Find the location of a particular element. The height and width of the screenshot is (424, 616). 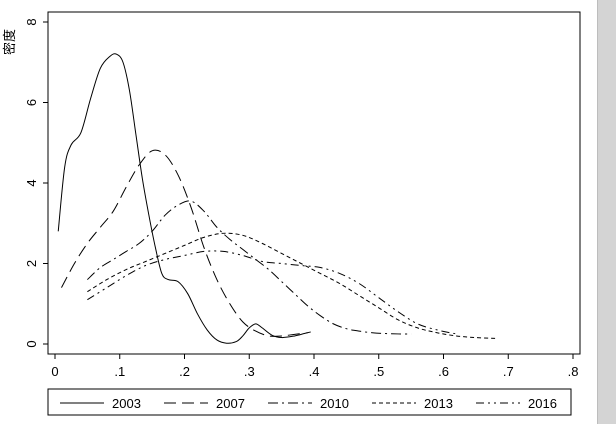

legend-label-2010: 2010 is located at coordinates (334, 403).